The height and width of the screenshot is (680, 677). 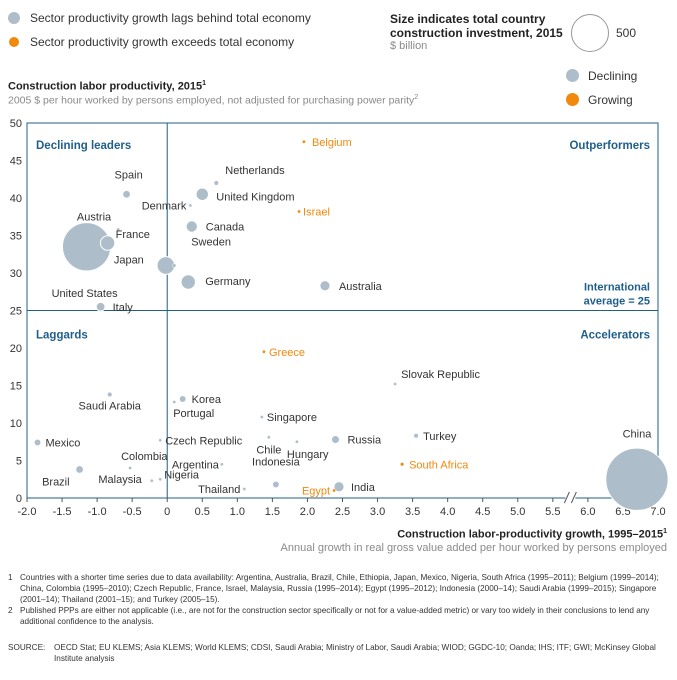 What do you see at coordinates (10, 577) in the screenshot?
I see `footnote-1-number: 1` at bounding box center [10, 577].